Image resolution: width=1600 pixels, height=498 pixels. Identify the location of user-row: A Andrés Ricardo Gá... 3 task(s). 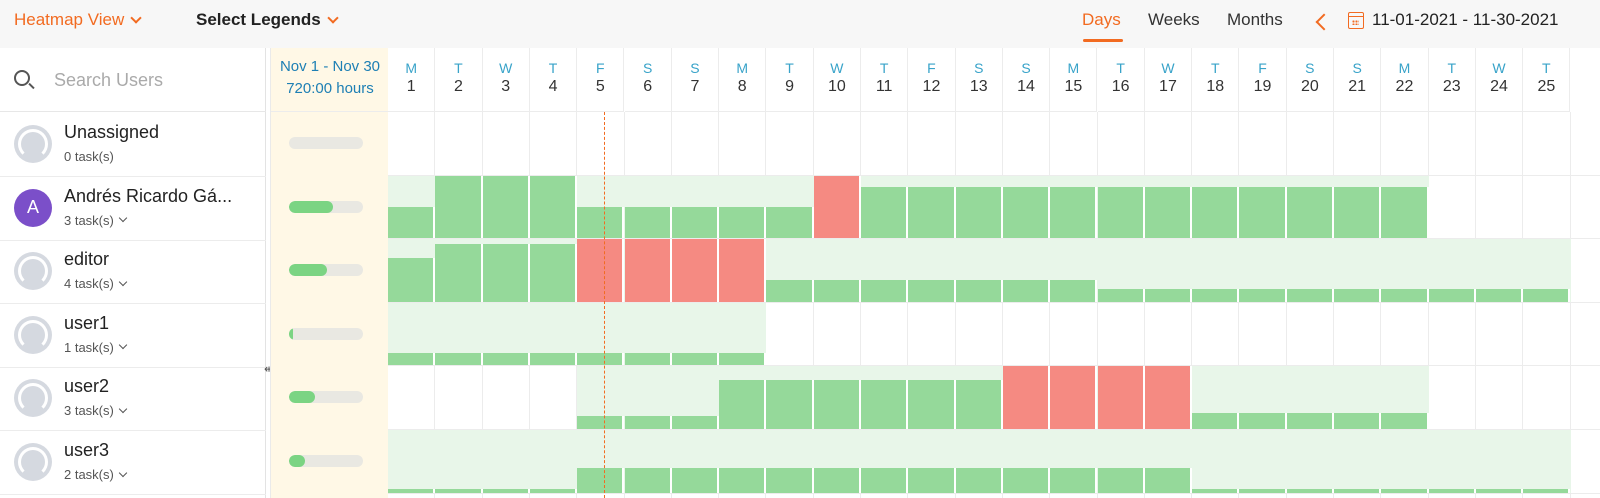
(133, 208).